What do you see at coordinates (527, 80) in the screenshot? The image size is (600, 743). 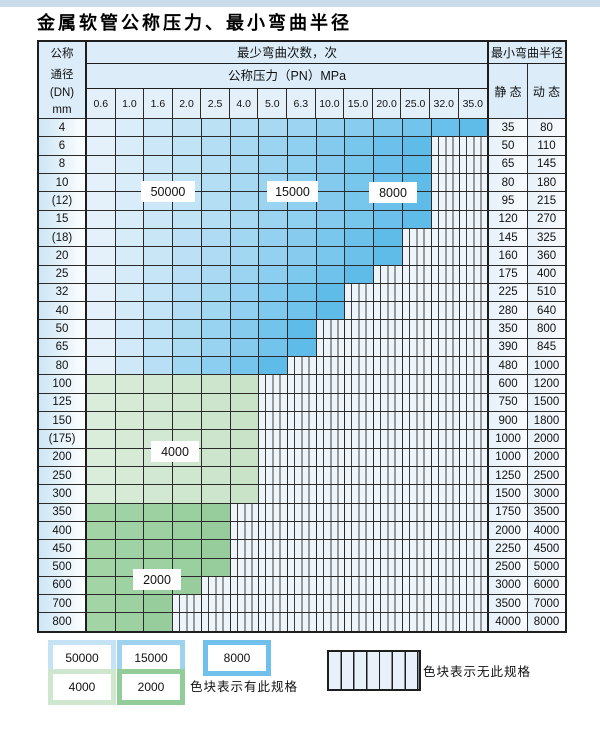 I see `radius-header-group: 最小弯曲半径 静 态 动 态` at bounding box center [527, 80].